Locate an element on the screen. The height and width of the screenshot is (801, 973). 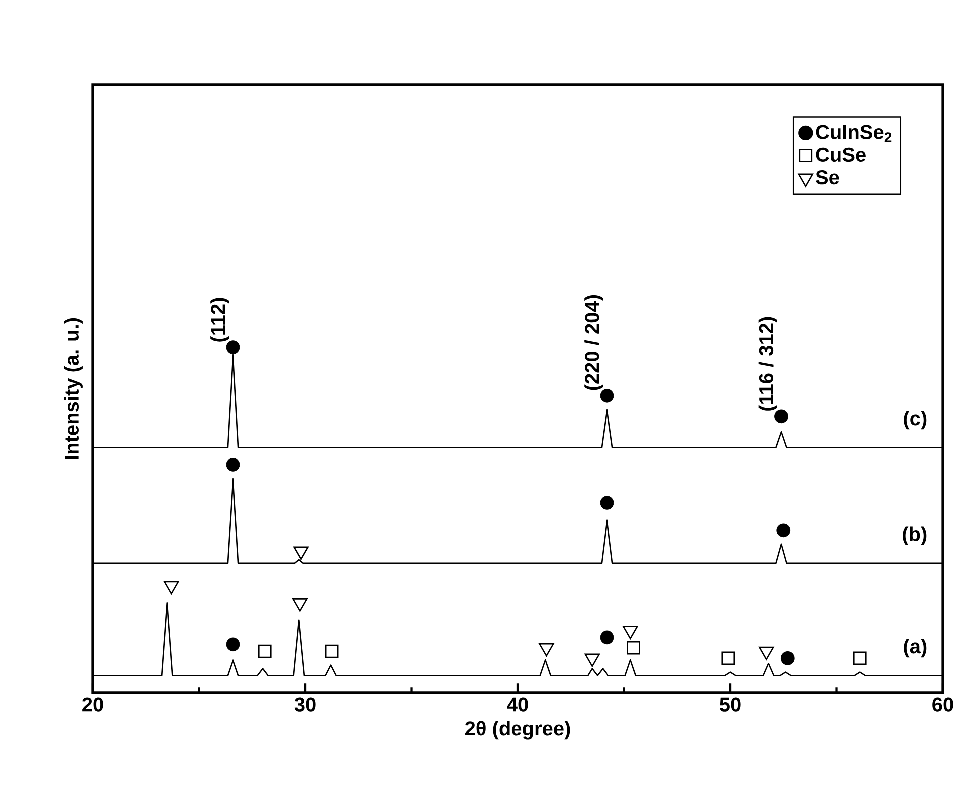
annotation: (116 / 312) is located at coordinates (768, 364).